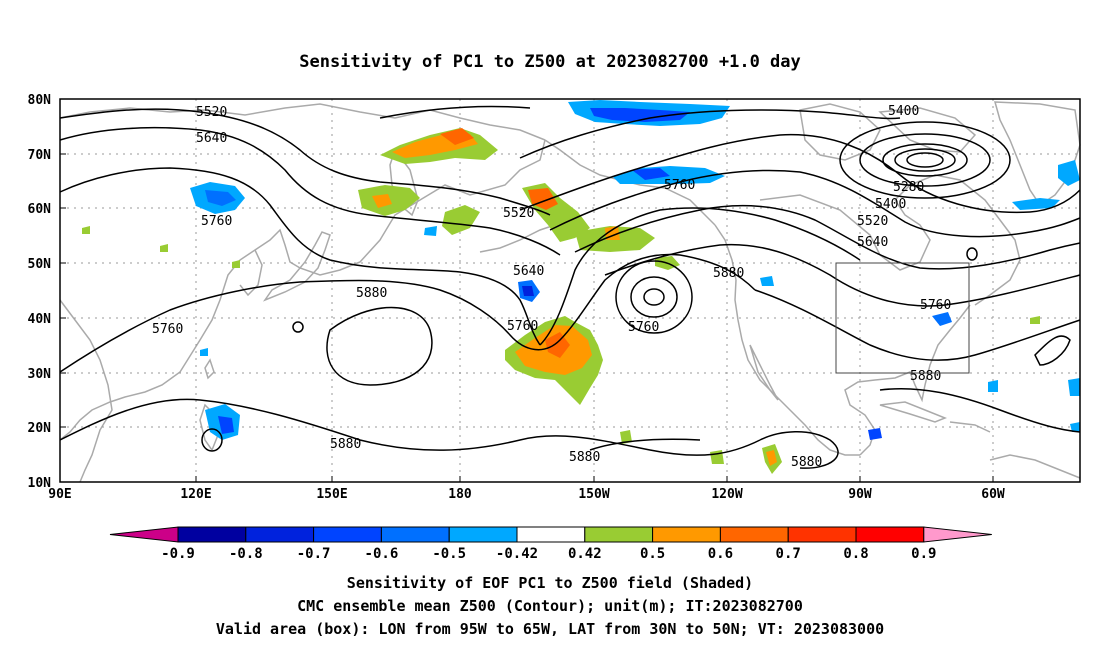  What do you see at coordinates (460, 494) in the screenshot?
I see `lon-label: 180` at bounding box center [460, 494].